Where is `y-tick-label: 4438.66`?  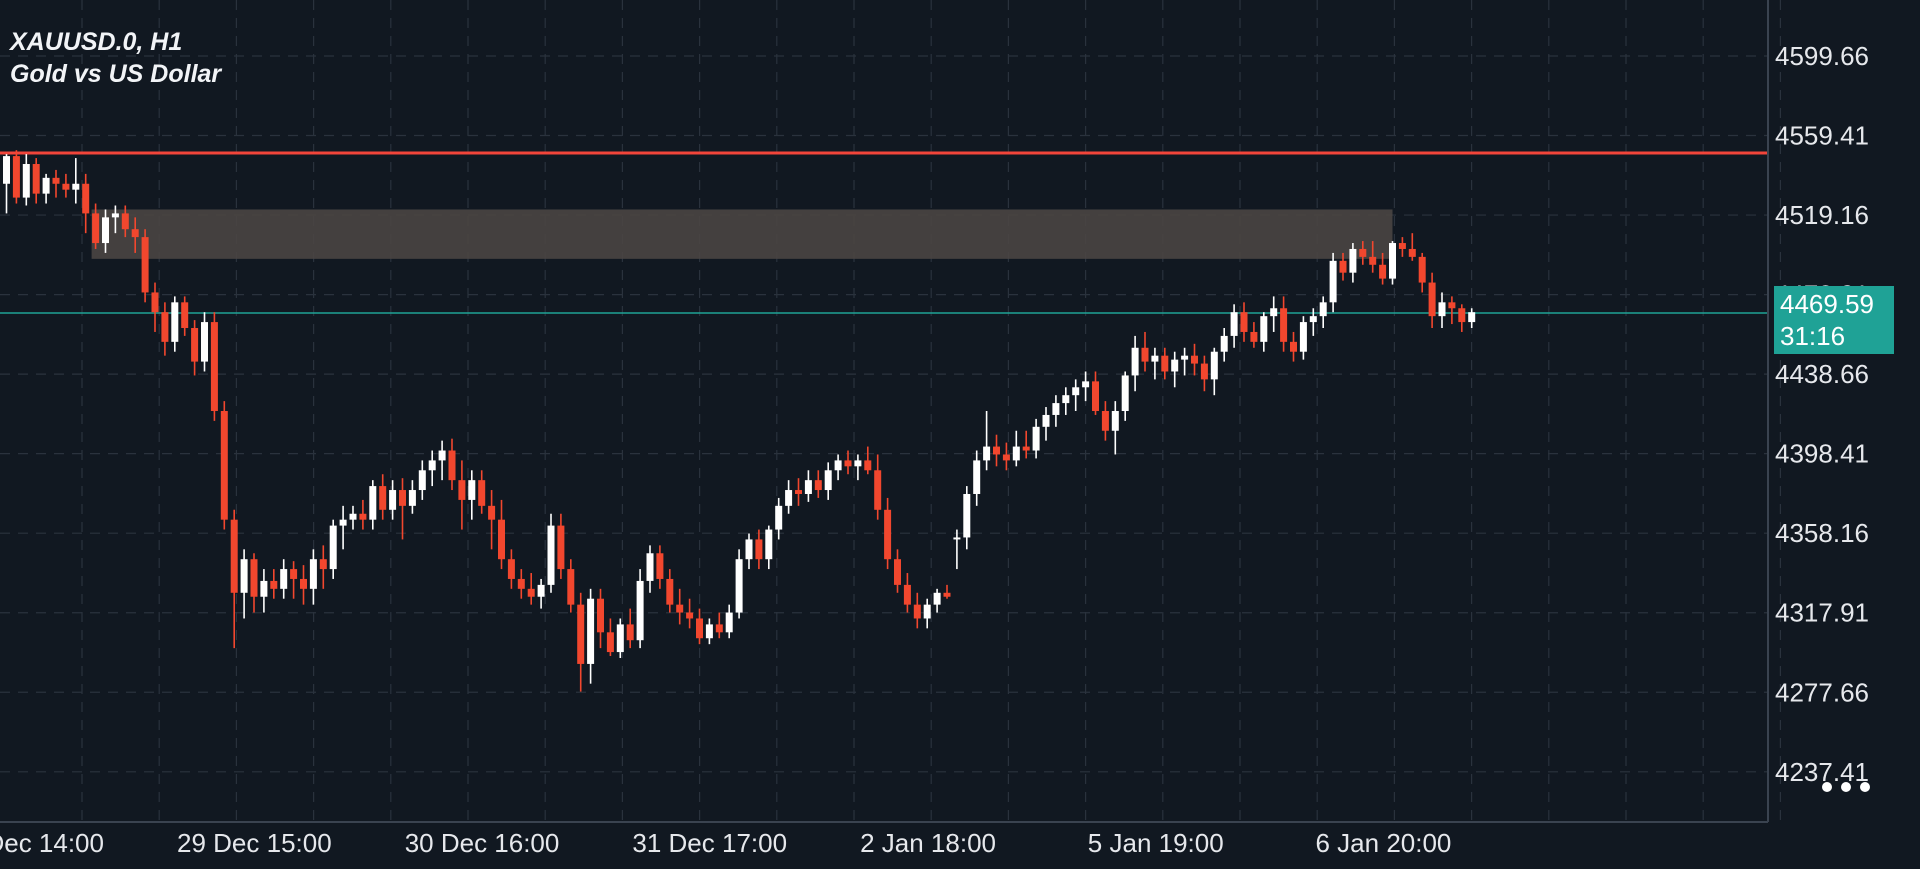
y-tick-label: 4438.66 is located at coordinates (1822, 374).